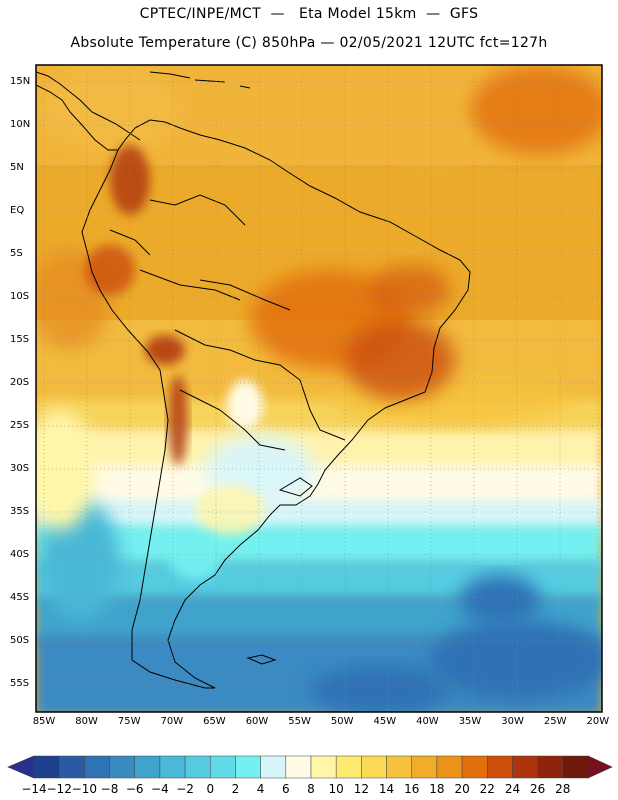 This screenshot has height=800, width=618. Describe the element at coordinates (299, 721) in the screenshot. I see `lon-label: 55W` at that location.